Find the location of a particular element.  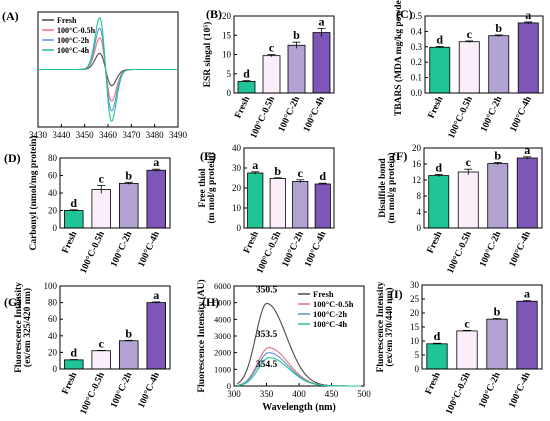

y-tick-label: 0.5 is located at coordinates (417, 16).